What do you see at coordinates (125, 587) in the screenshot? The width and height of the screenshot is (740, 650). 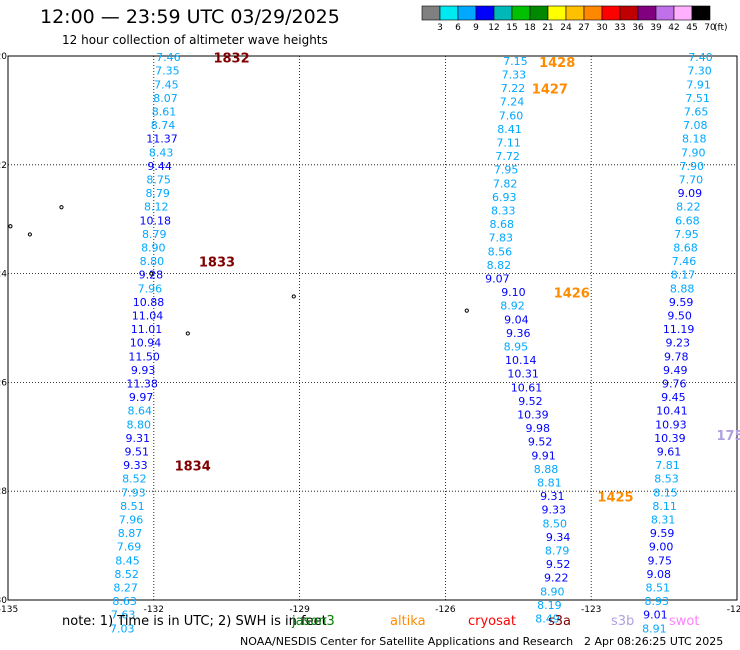 I see `wave-height-label: 8.27` at bounding box center [125, 587].